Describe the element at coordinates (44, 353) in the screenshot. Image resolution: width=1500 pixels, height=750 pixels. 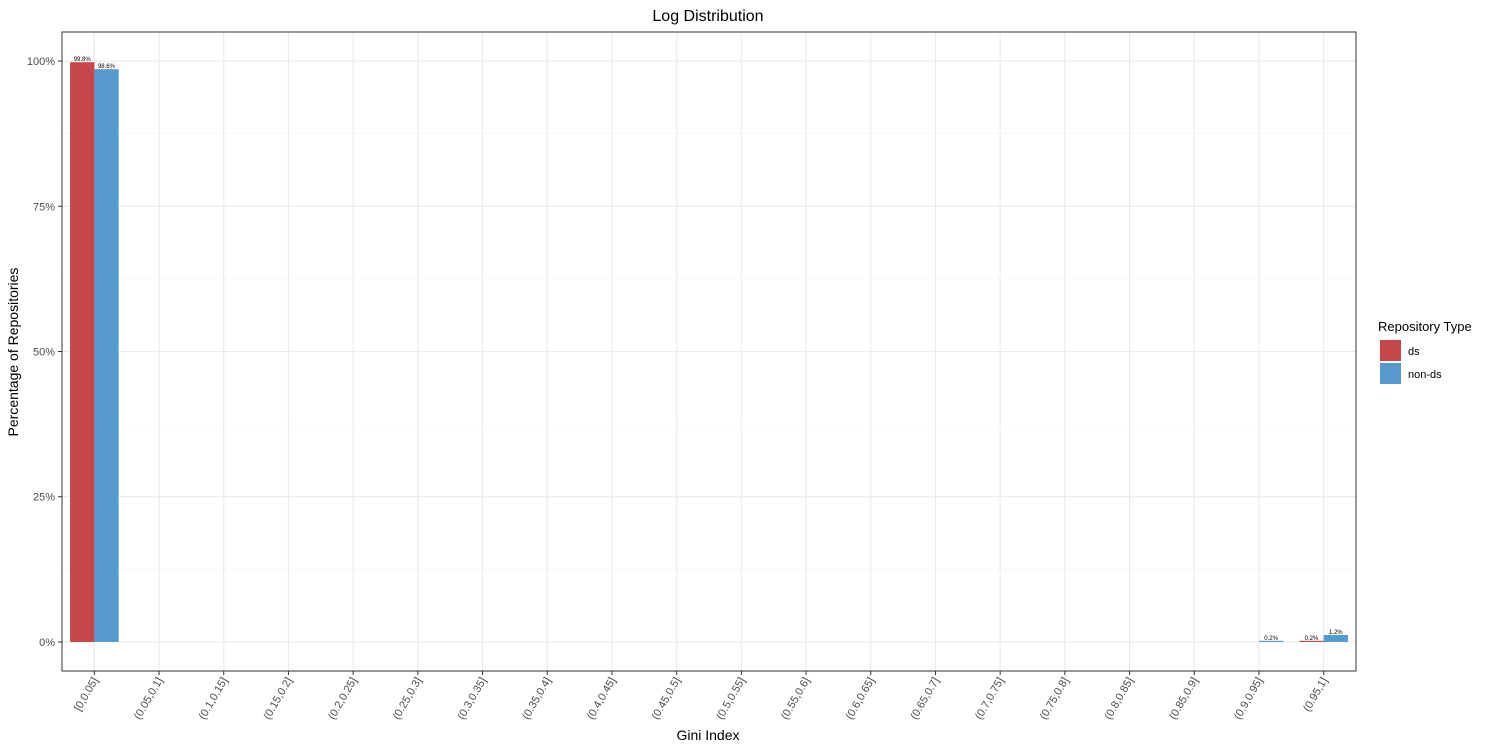
I see `y-tick-label: 50%` at that location.